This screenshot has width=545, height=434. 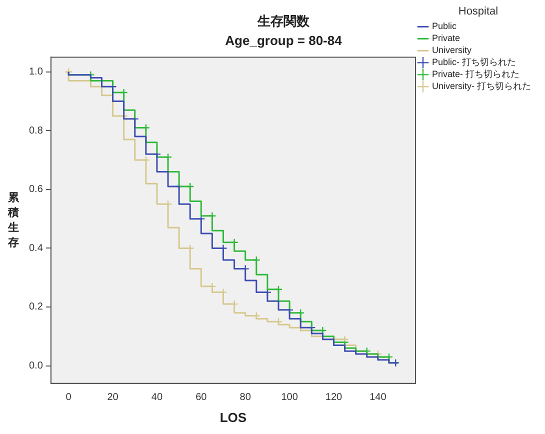 I want to click on legend-label: University, so click(x=452, y=50).